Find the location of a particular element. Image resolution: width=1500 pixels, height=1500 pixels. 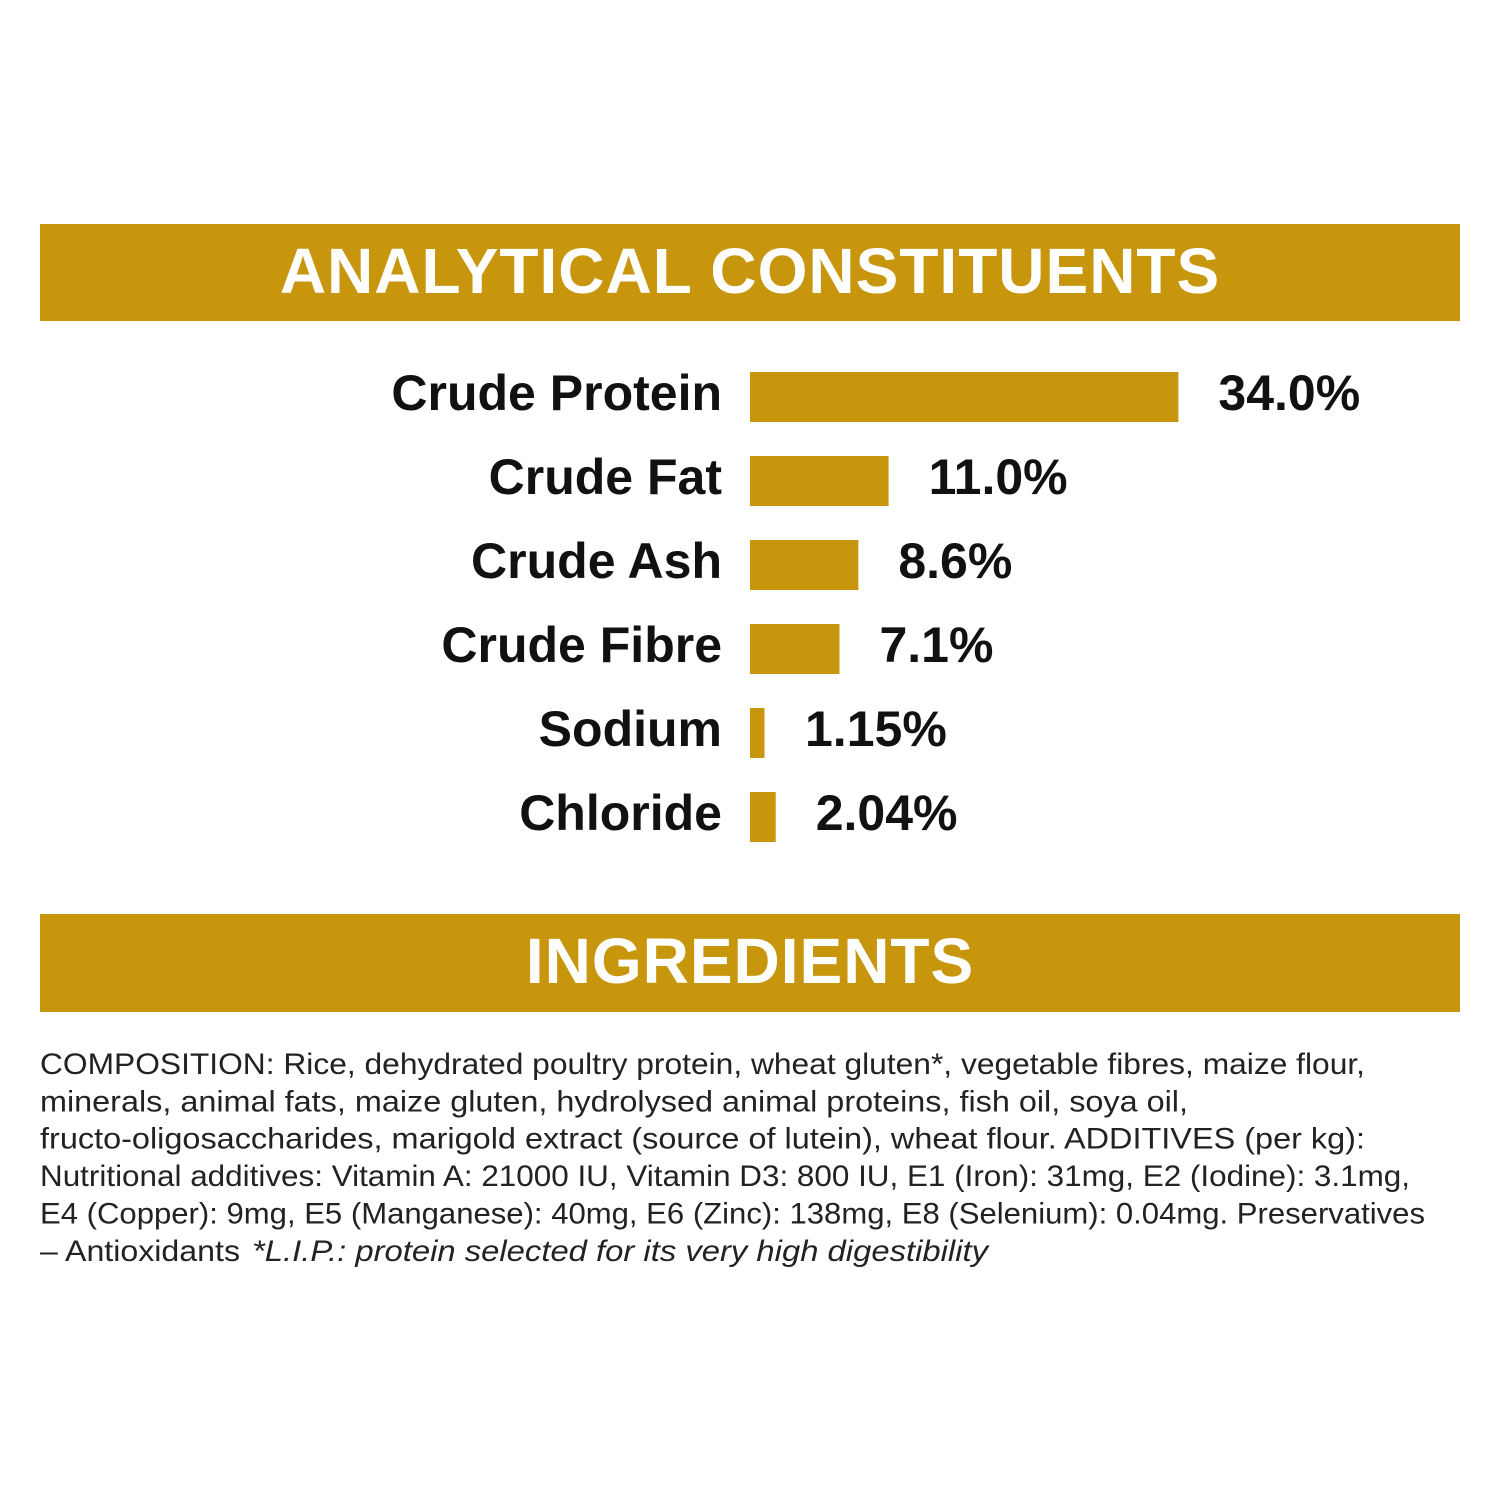

category-label: Crude Protein is located at coordinates (556, 393).